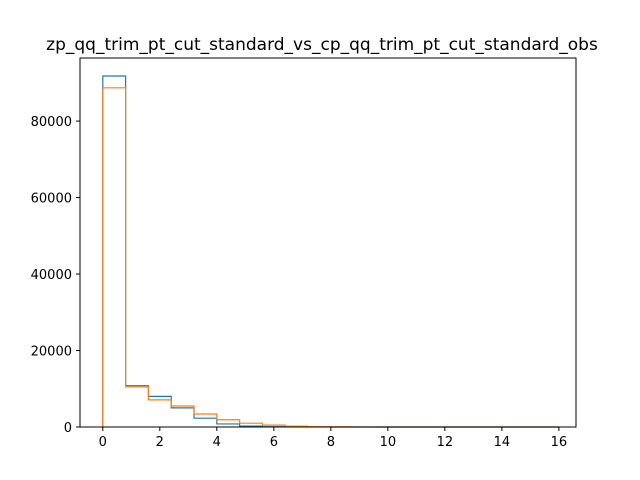  I want to click on x-tick-label: 16, so click(559, 442).